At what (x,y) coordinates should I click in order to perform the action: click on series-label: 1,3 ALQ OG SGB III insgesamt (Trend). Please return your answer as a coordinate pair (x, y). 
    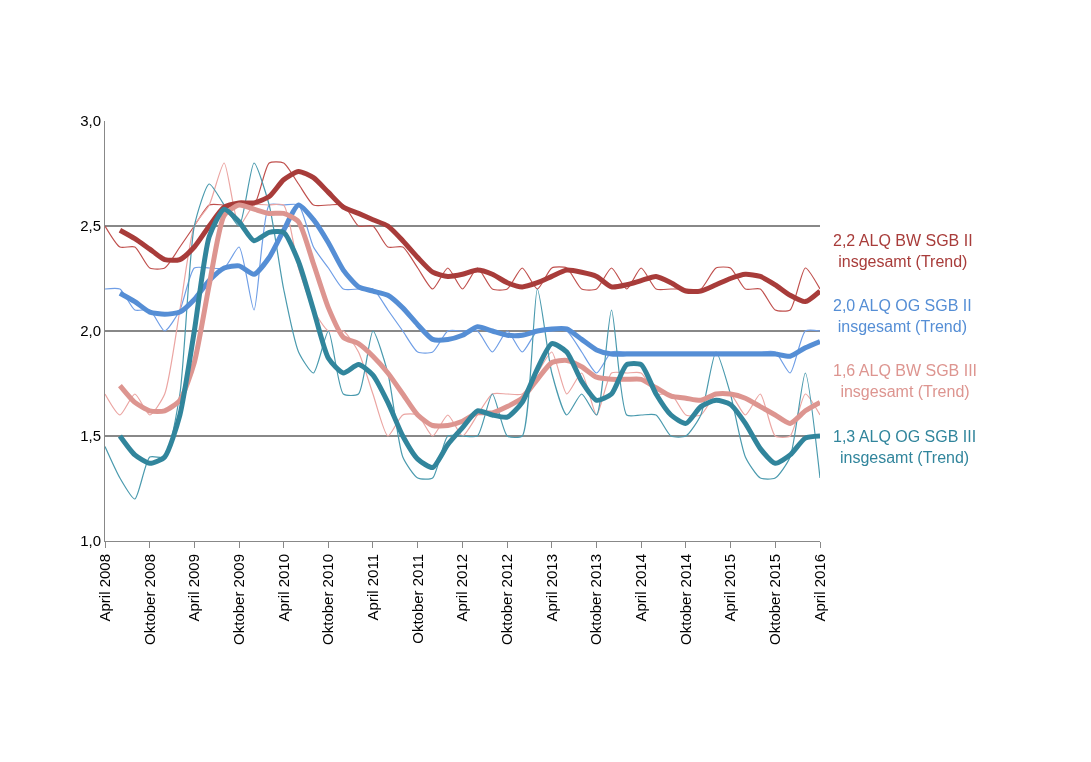
    Looking at the image, I should click on (905, 447).